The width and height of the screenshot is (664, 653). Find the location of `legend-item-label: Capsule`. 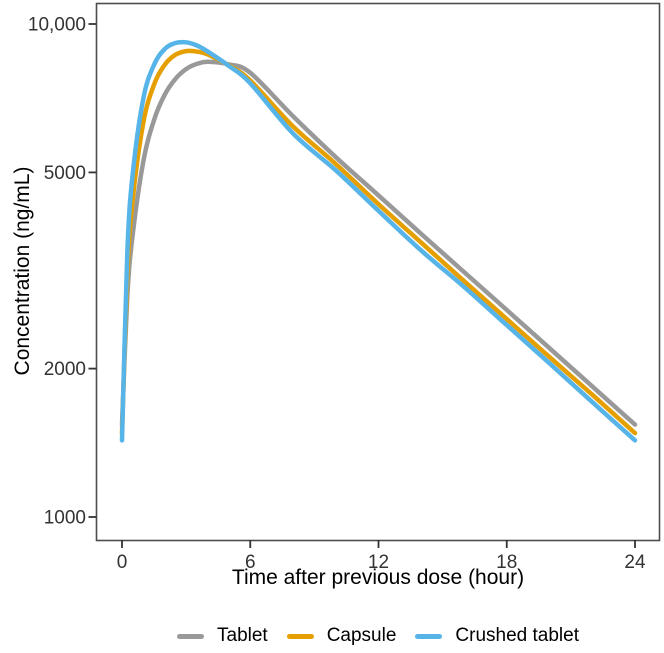

legend-item-label: Capsule is located at coordinates (361, 635).